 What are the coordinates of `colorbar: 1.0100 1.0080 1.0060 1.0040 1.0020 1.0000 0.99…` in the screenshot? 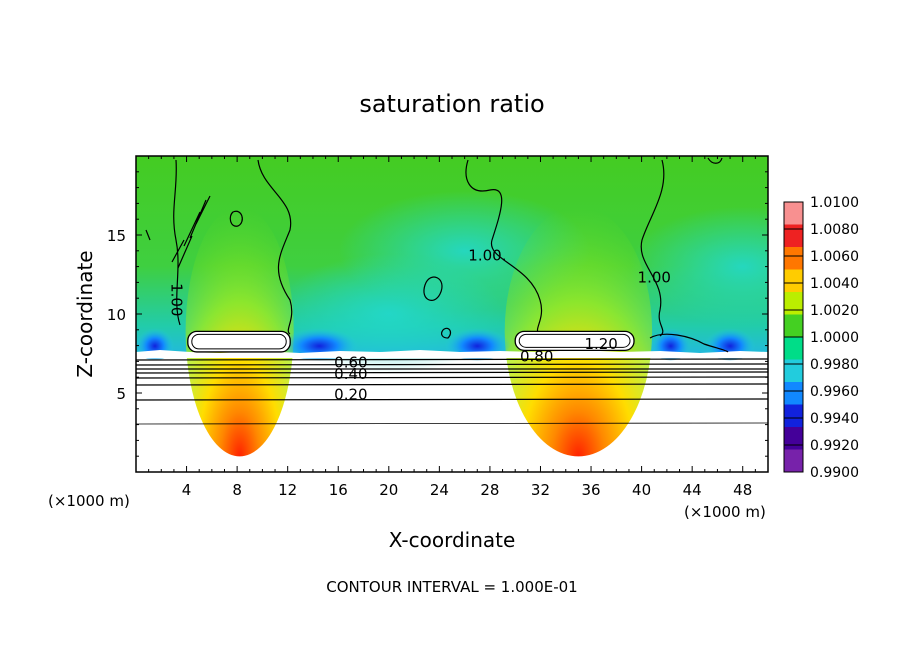 It's located at (821, 338).